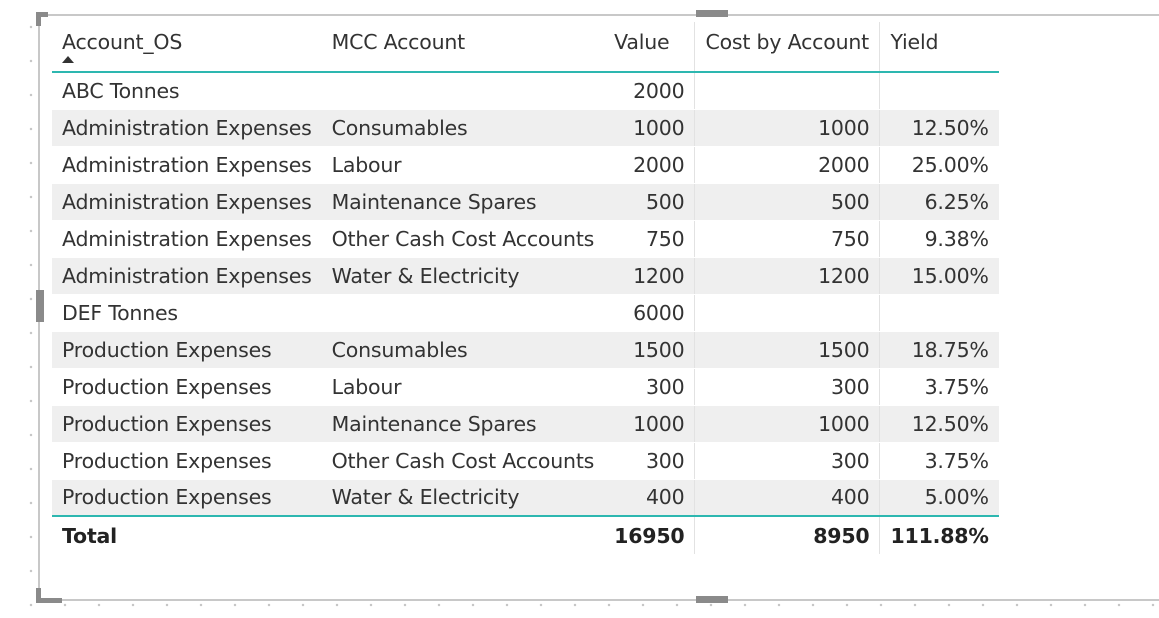 The height and width of the screenshot is (618, 1159). What do you see at coordinates (939, 498) in the screenshot?
I see `yield-cell: 5.00%` at bounding box center [939, 498].